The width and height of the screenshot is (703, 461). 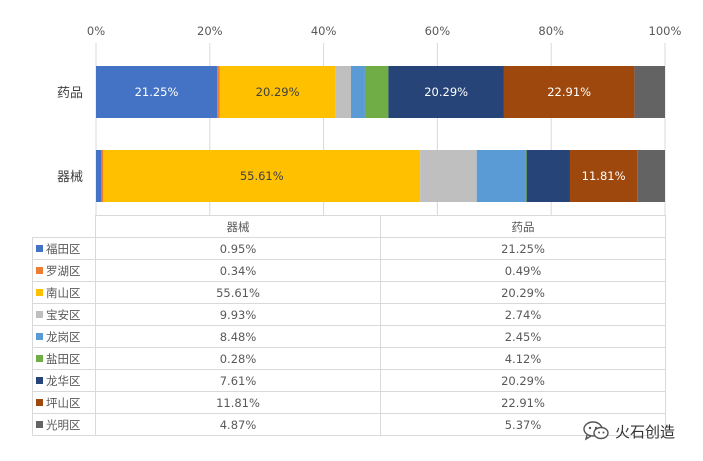 I want to click on legend-entry: 龙华区, so click(x=64, y=380).